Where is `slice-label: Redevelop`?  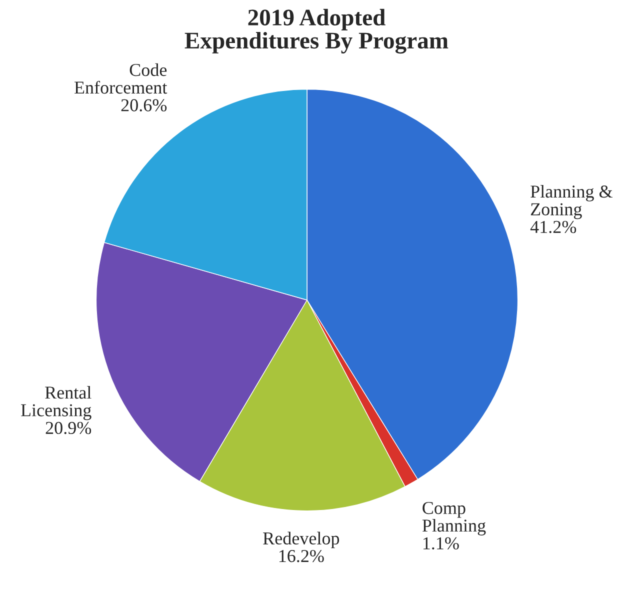
slice-label: Redevelop is located at coordinates (301, 540).